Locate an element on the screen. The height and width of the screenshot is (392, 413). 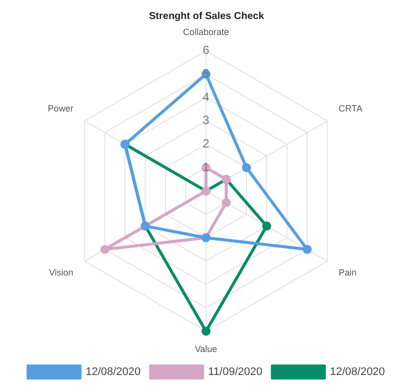
spoke-label: Collaborate is located at coordinates (206, 31).